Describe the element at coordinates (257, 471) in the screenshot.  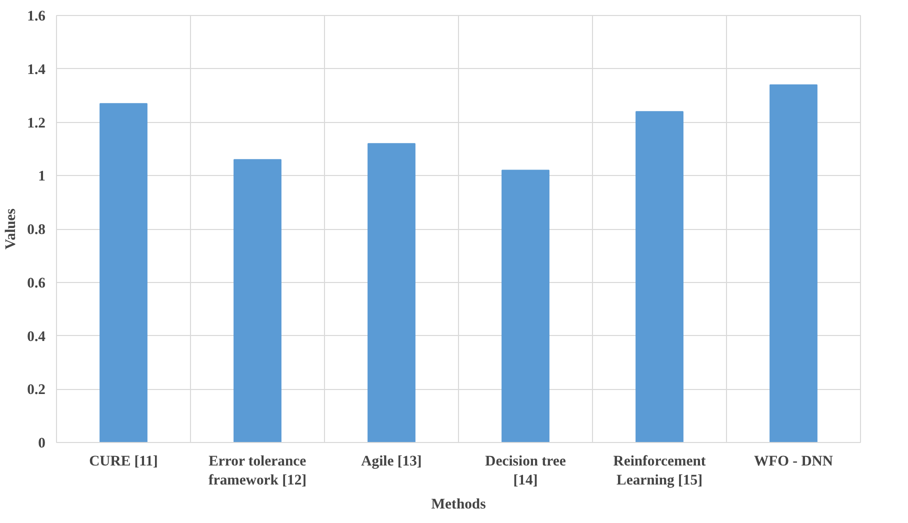
I see `x-tick-label: Error tolerance framework [12]` at that location.